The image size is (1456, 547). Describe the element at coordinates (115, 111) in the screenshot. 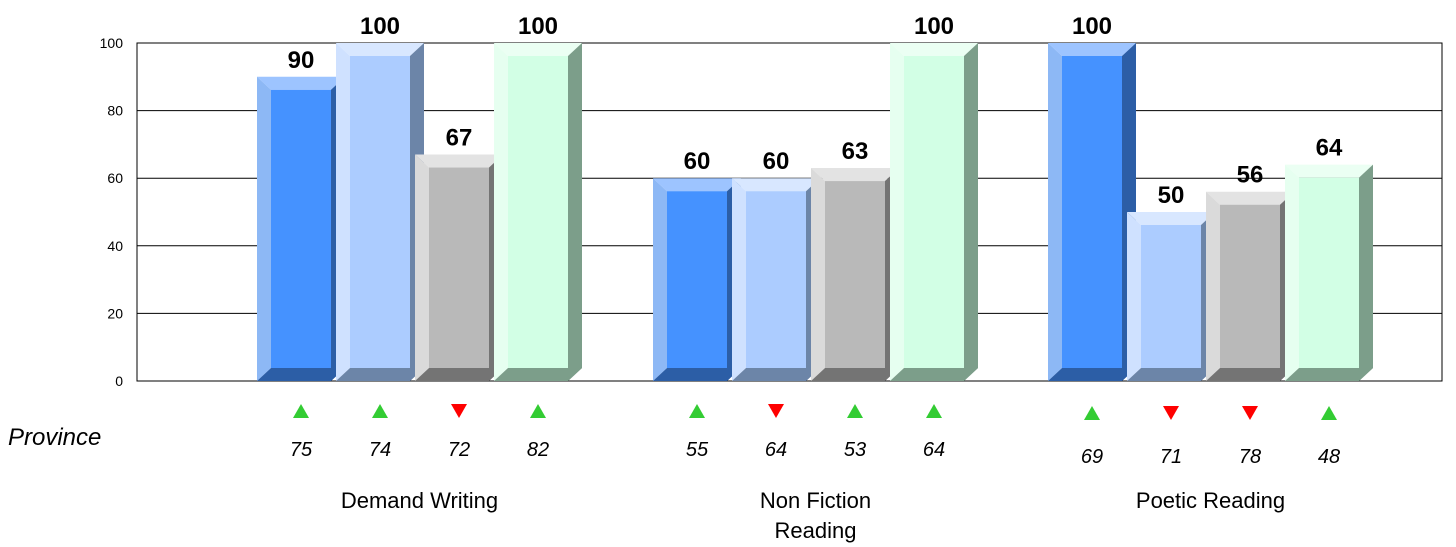

I see `y-tick-label: 80` at that location.